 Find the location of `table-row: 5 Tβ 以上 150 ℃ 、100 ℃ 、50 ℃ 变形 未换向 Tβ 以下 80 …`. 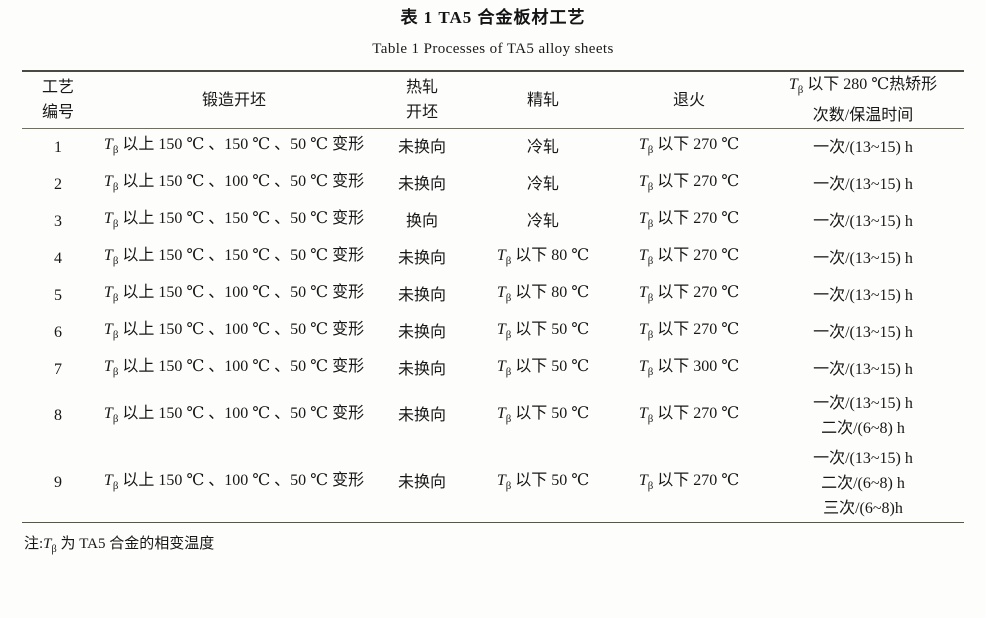

table-row: 5 Tβ 以上 150 ℃ 、100 ℃ 、50 ℃ 变形 未换向 Tβ 以下 80 … is located at coordinates (493, 295).